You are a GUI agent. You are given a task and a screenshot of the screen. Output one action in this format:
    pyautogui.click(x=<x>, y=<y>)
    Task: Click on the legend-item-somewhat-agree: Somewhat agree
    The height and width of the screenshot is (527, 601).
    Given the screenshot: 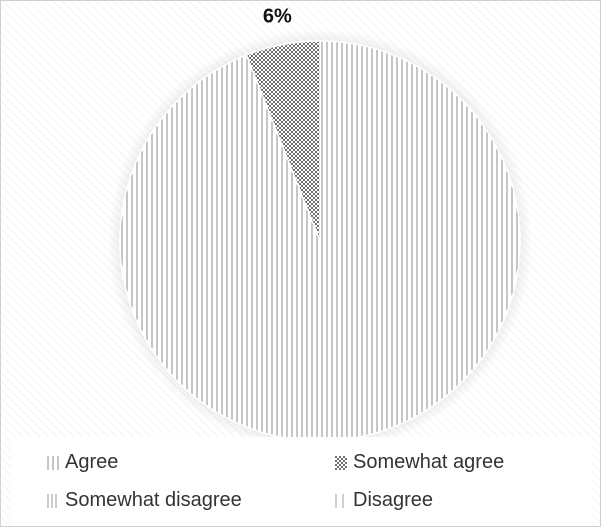 What is the action you would take?
    pyautogui.click(x=419, y=462)
    